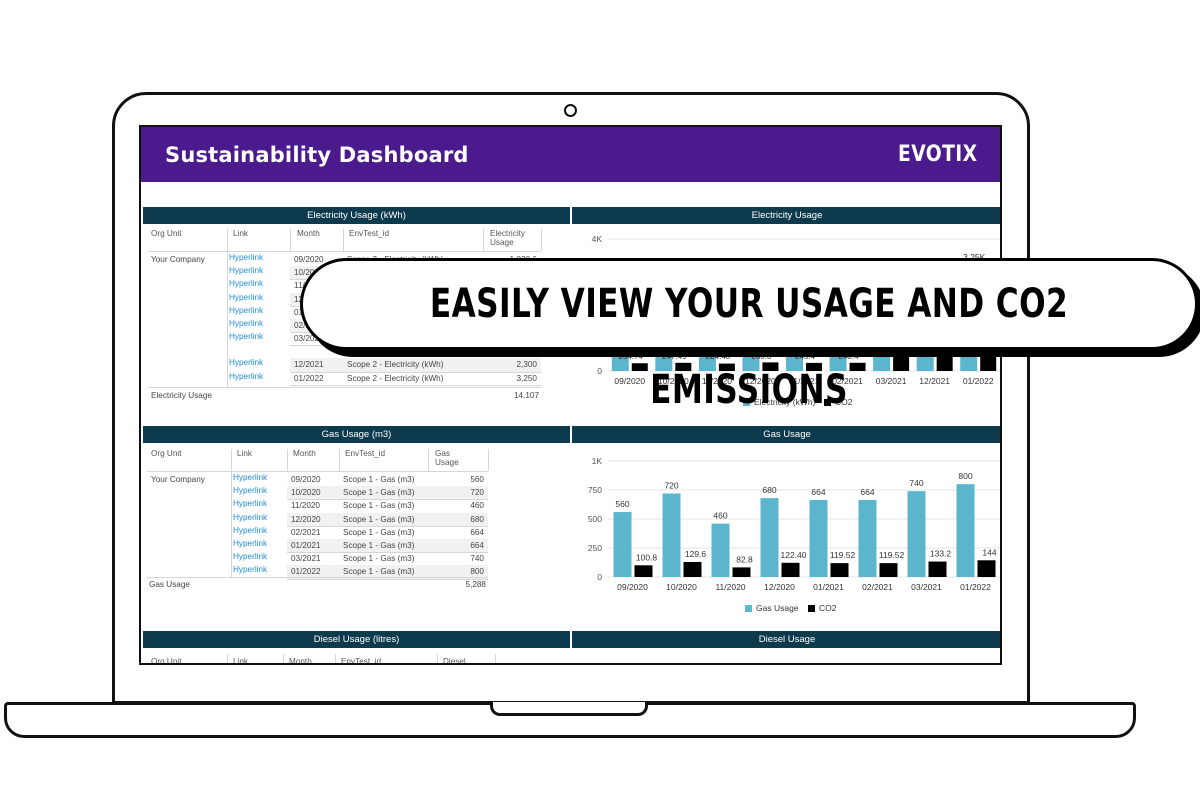 This screenshot has width=1200, height=800. Describe the element at coordinates (597, 461) in the screenshot. I see `y-tick-label: 1K` at that location.